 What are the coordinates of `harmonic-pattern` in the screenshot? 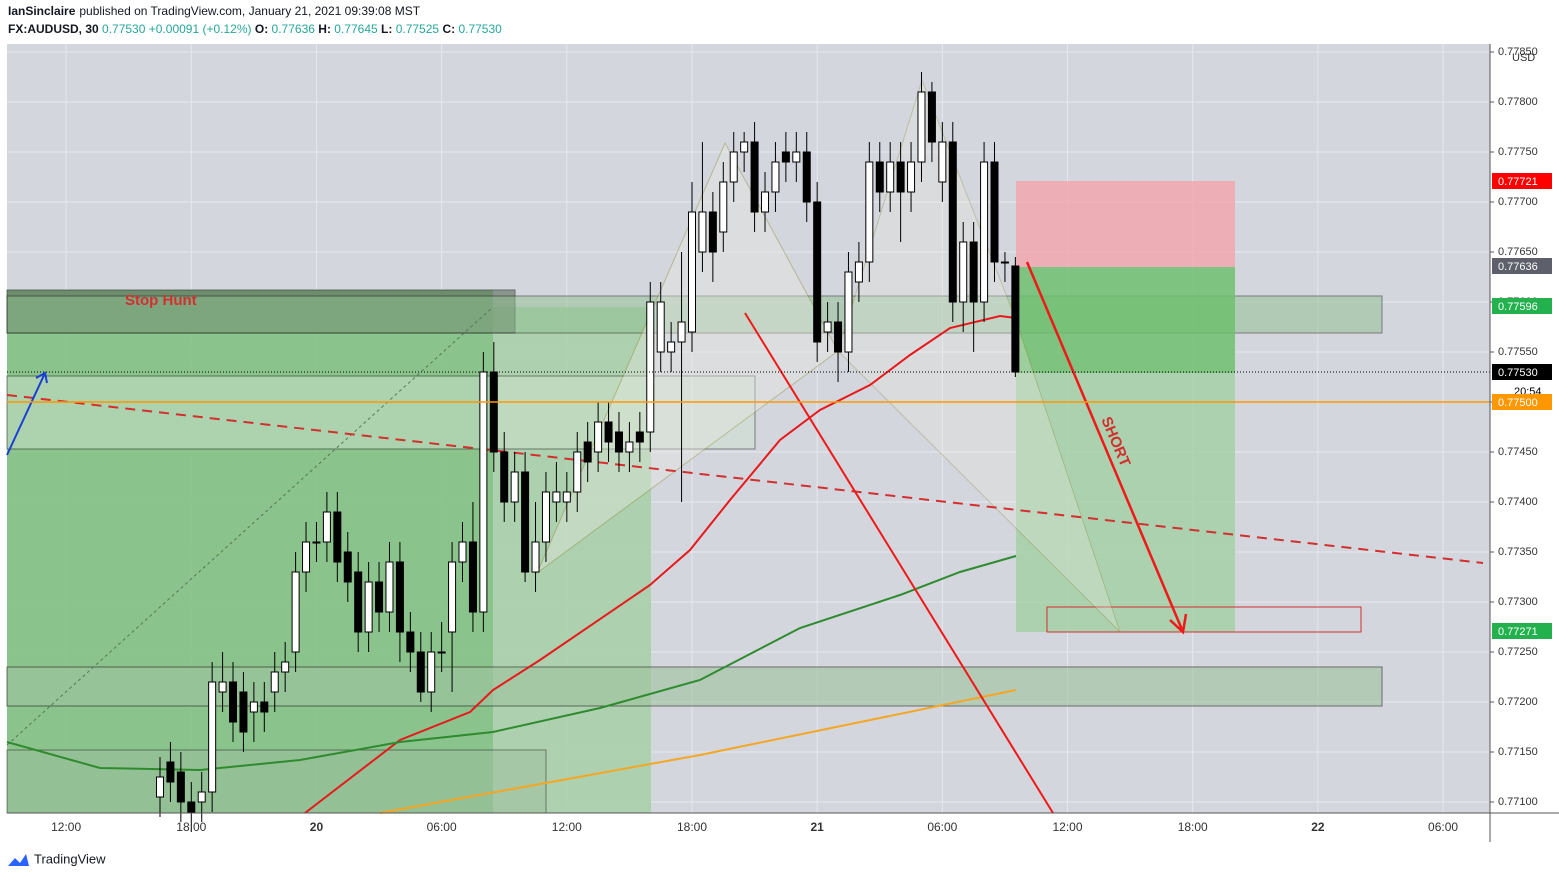 It's located at (687, 358).